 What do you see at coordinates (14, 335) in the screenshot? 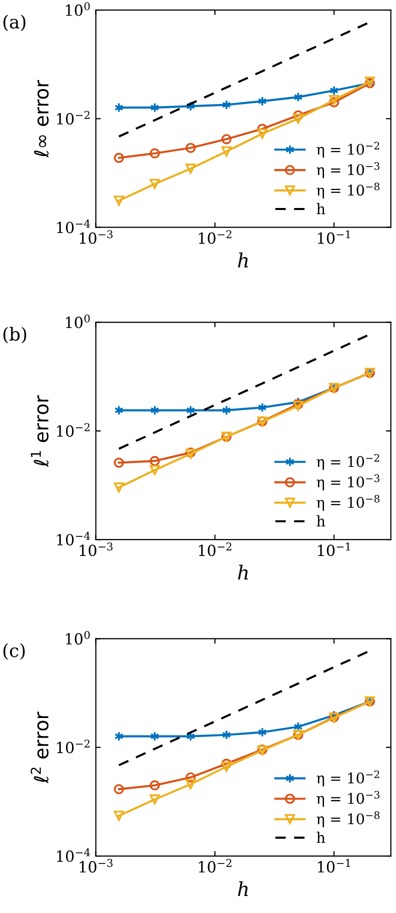
I see `text: (b)` at bounding box center [14, 335].